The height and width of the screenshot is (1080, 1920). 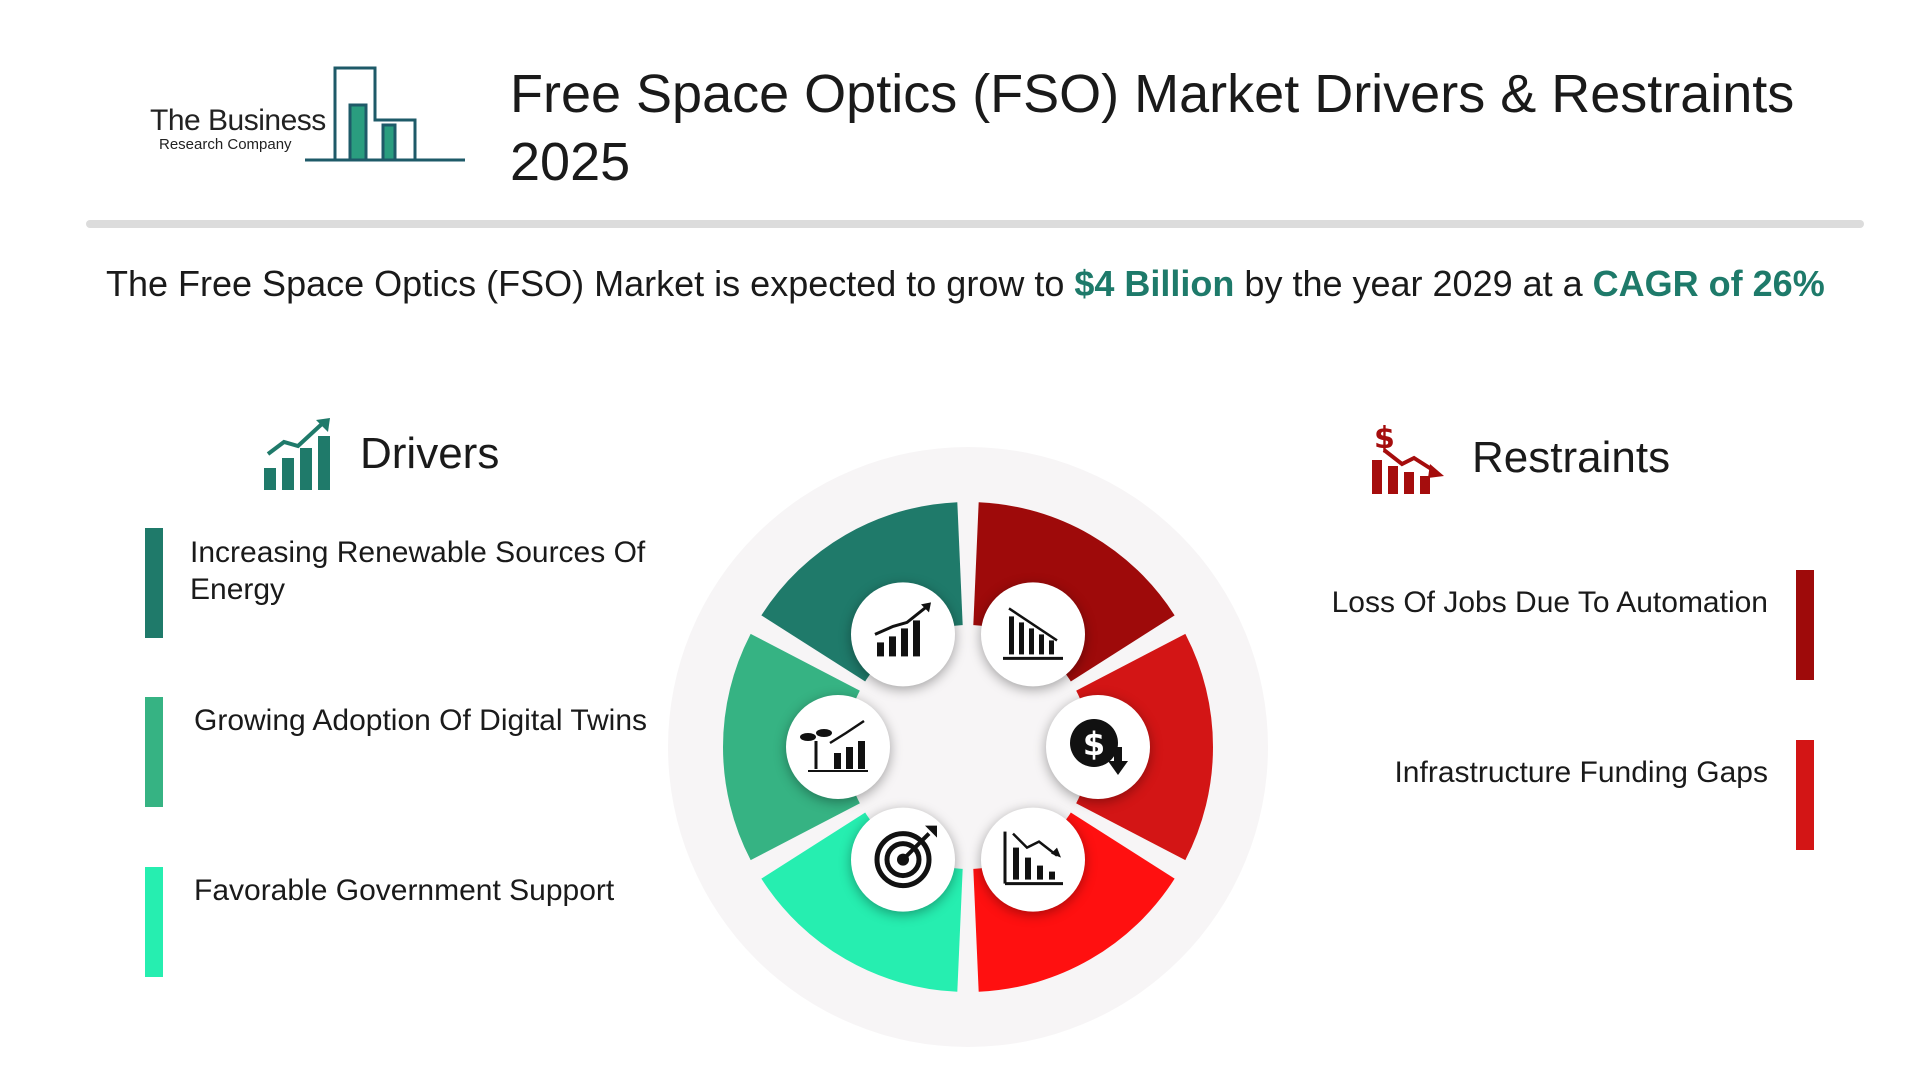 I want to click on restraint-2-label: Infrastructure Funding Gaps, so click(x=1581, y=772).